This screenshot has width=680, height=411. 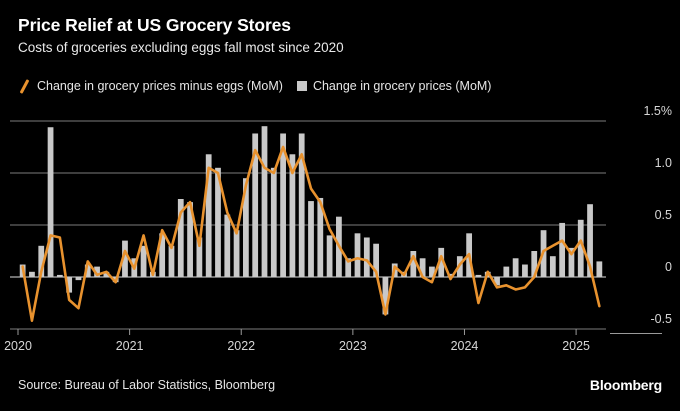 I want to click on legend-item-bar: Change in grocery prices (MoM), so click(x=394, y=86).